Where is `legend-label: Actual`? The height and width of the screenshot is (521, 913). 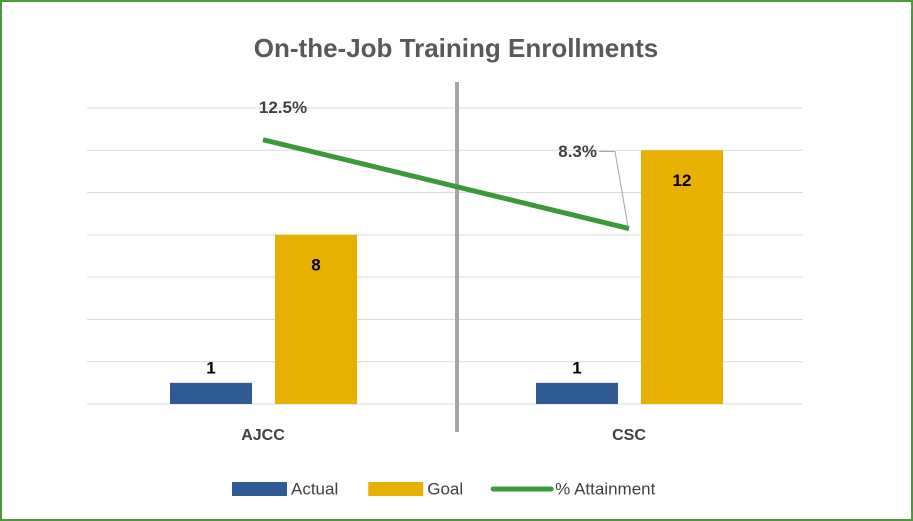 legend-label: Actual is located at coordinates (314, 488).